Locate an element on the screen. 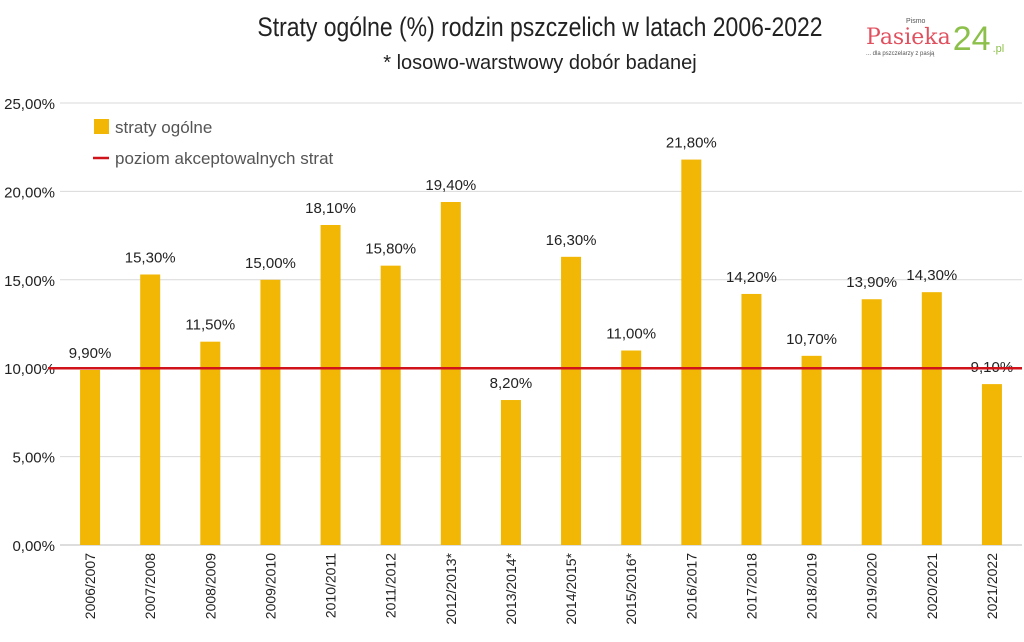  logo-tld: .pl is located at coordinates (998, 49).